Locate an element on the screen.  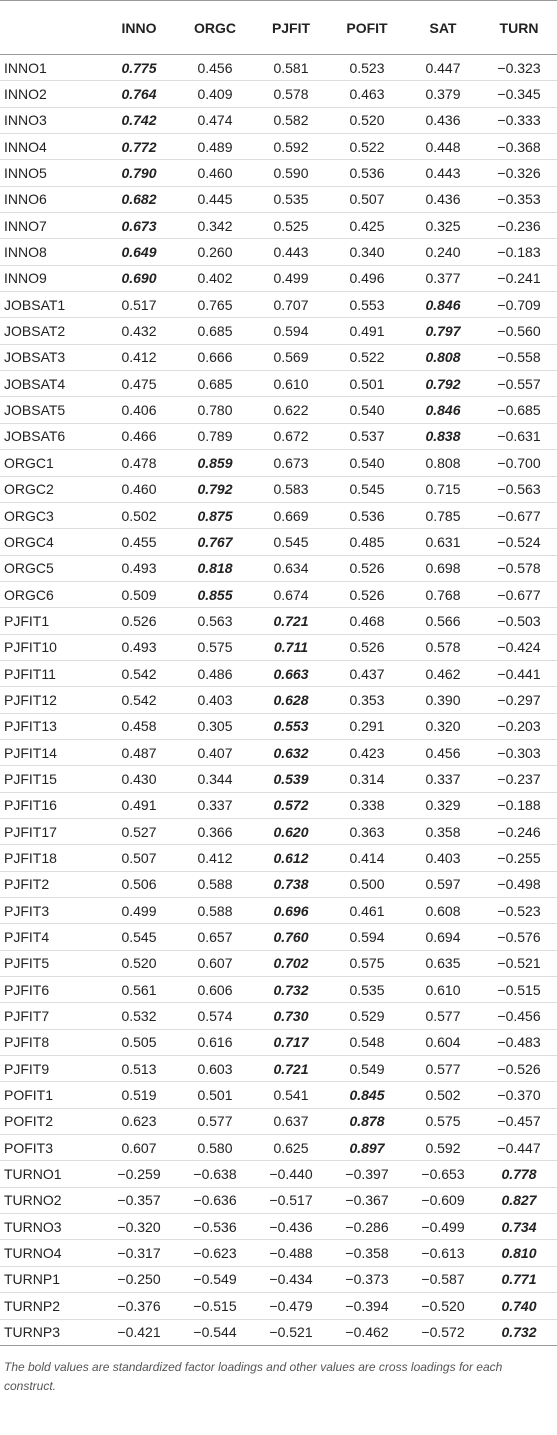
cell: −0.203 is located at coordinates (519, 726).